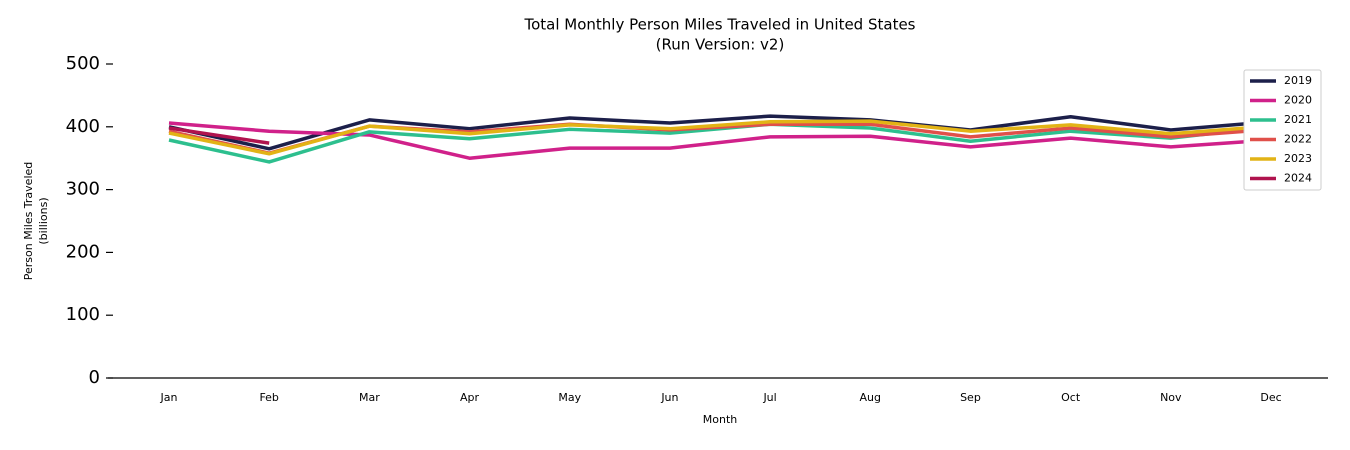  Describe the element at coordinates (83, 251) in the screenshot. I see `y-tick-label: 200` at that location.